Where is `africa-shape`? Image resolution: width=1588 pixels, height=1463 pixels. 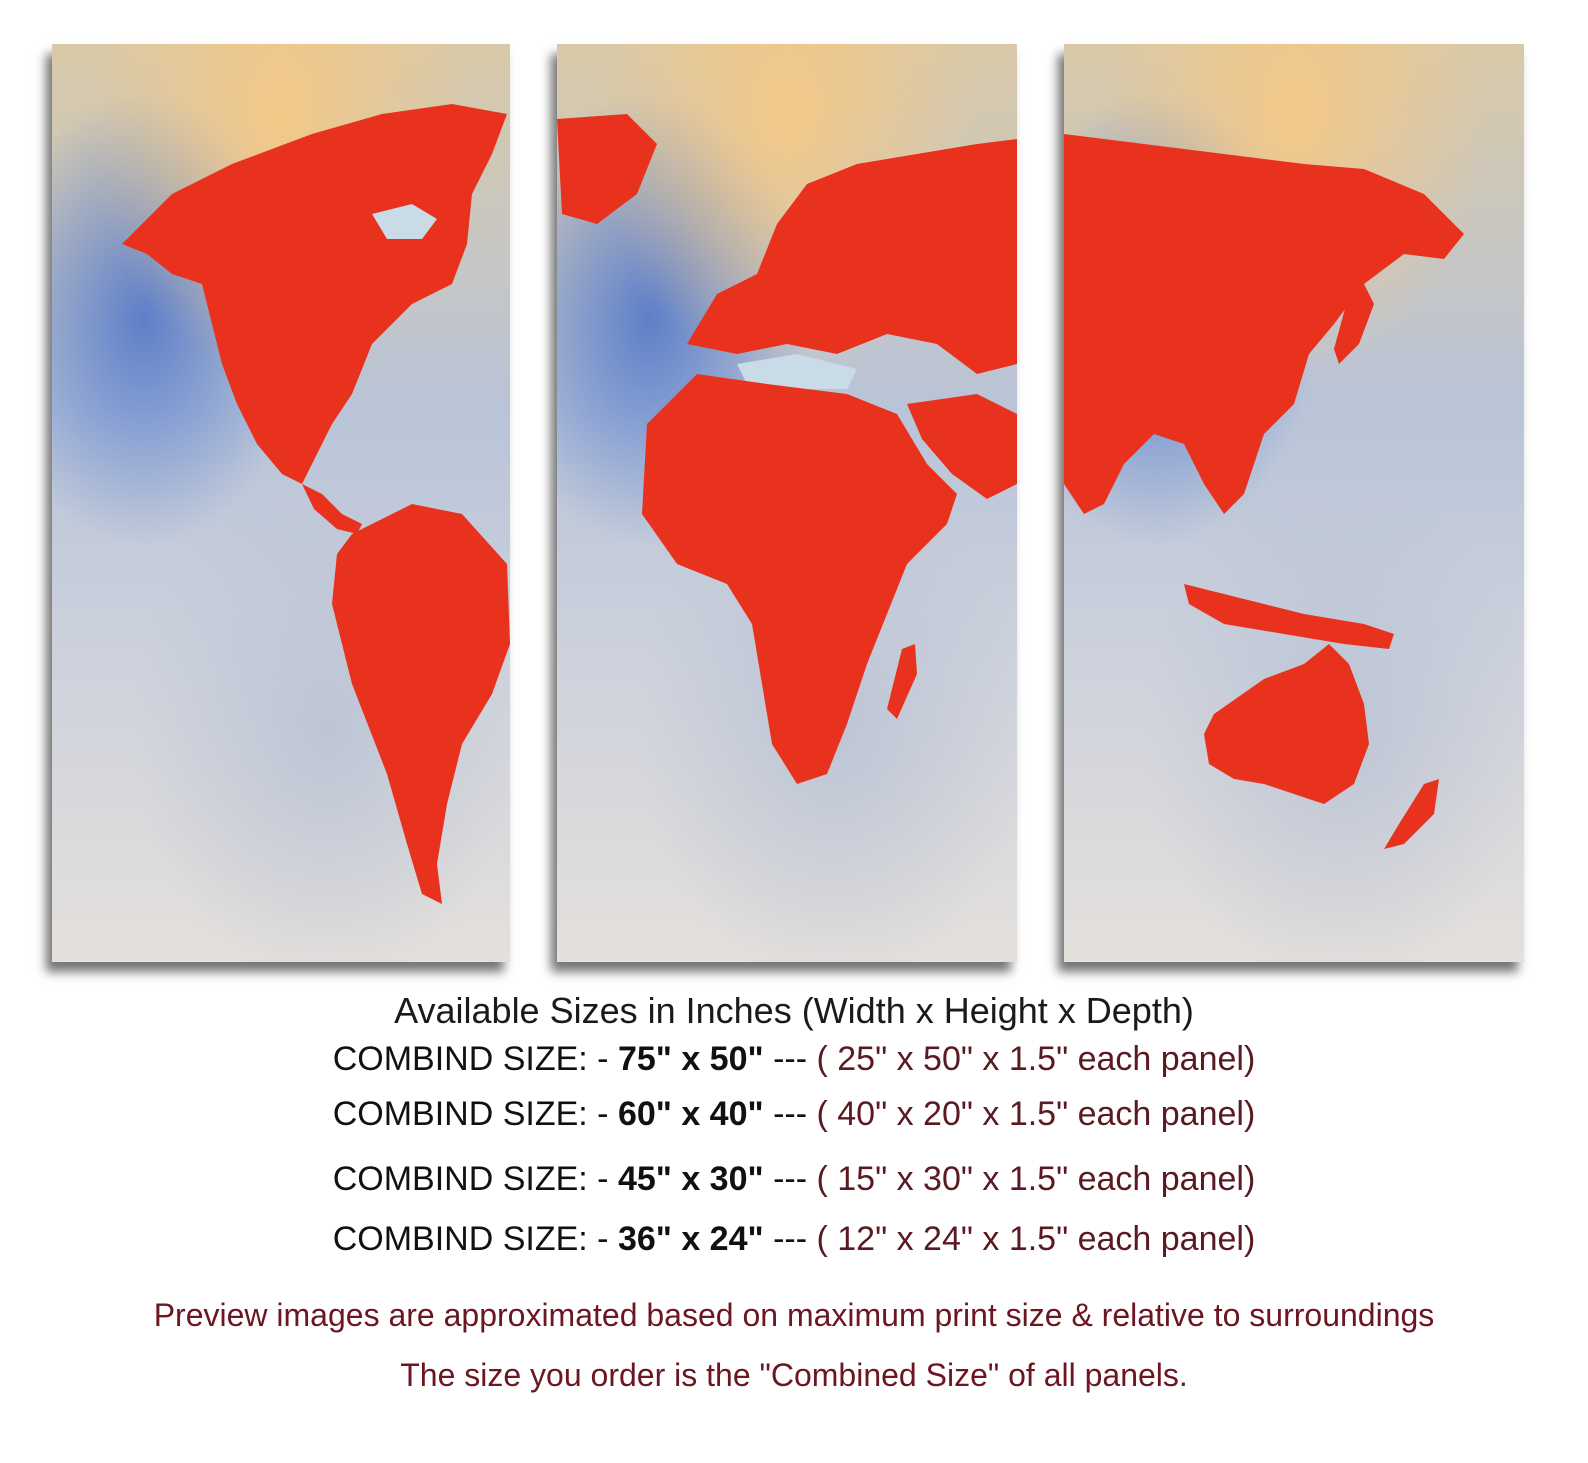
africa-shape is located at coordinates (799, 579).